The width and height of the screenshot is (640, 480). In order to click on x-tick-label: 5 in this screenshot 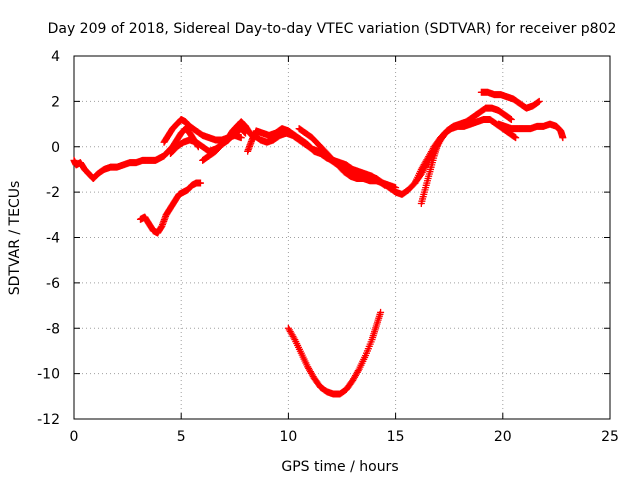, I will do `click(181, 437)`.